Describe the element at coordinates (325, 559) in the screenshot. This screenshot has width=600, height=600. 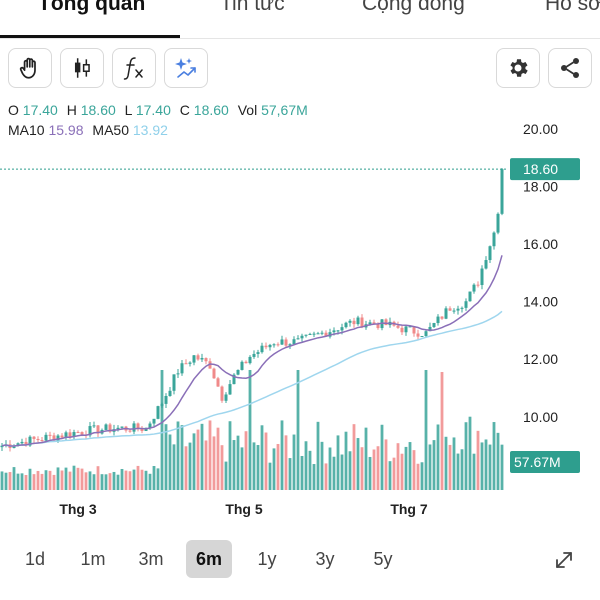
I see `period-3y: 3y` at that location.